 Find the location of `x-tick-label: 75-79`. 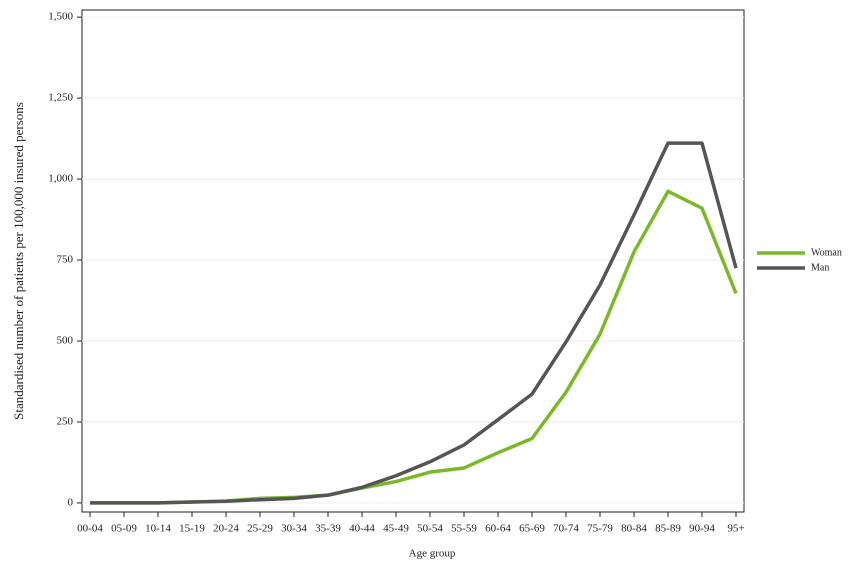

x-tick-label: 75-79 is located at coordinates (600, 529).